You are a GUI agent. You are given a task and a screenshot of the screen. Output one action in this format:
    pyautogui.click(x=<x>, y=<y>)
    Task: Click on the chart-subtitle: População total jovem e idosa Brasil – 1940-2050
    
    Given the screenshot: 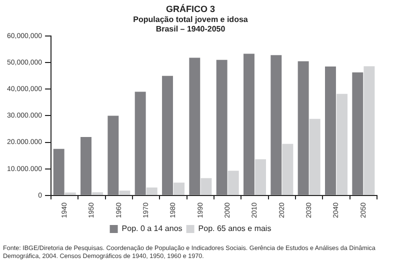 What is the action you would take?
    pyautogui.click(x=190, y=24)
    